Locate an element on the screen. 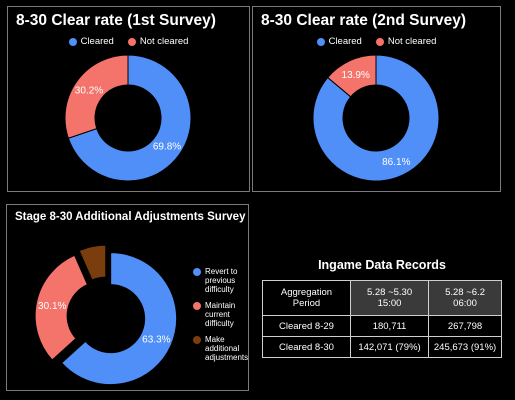  legend-item-additional: Make additional adjustments is located at coordinates (220, 348).